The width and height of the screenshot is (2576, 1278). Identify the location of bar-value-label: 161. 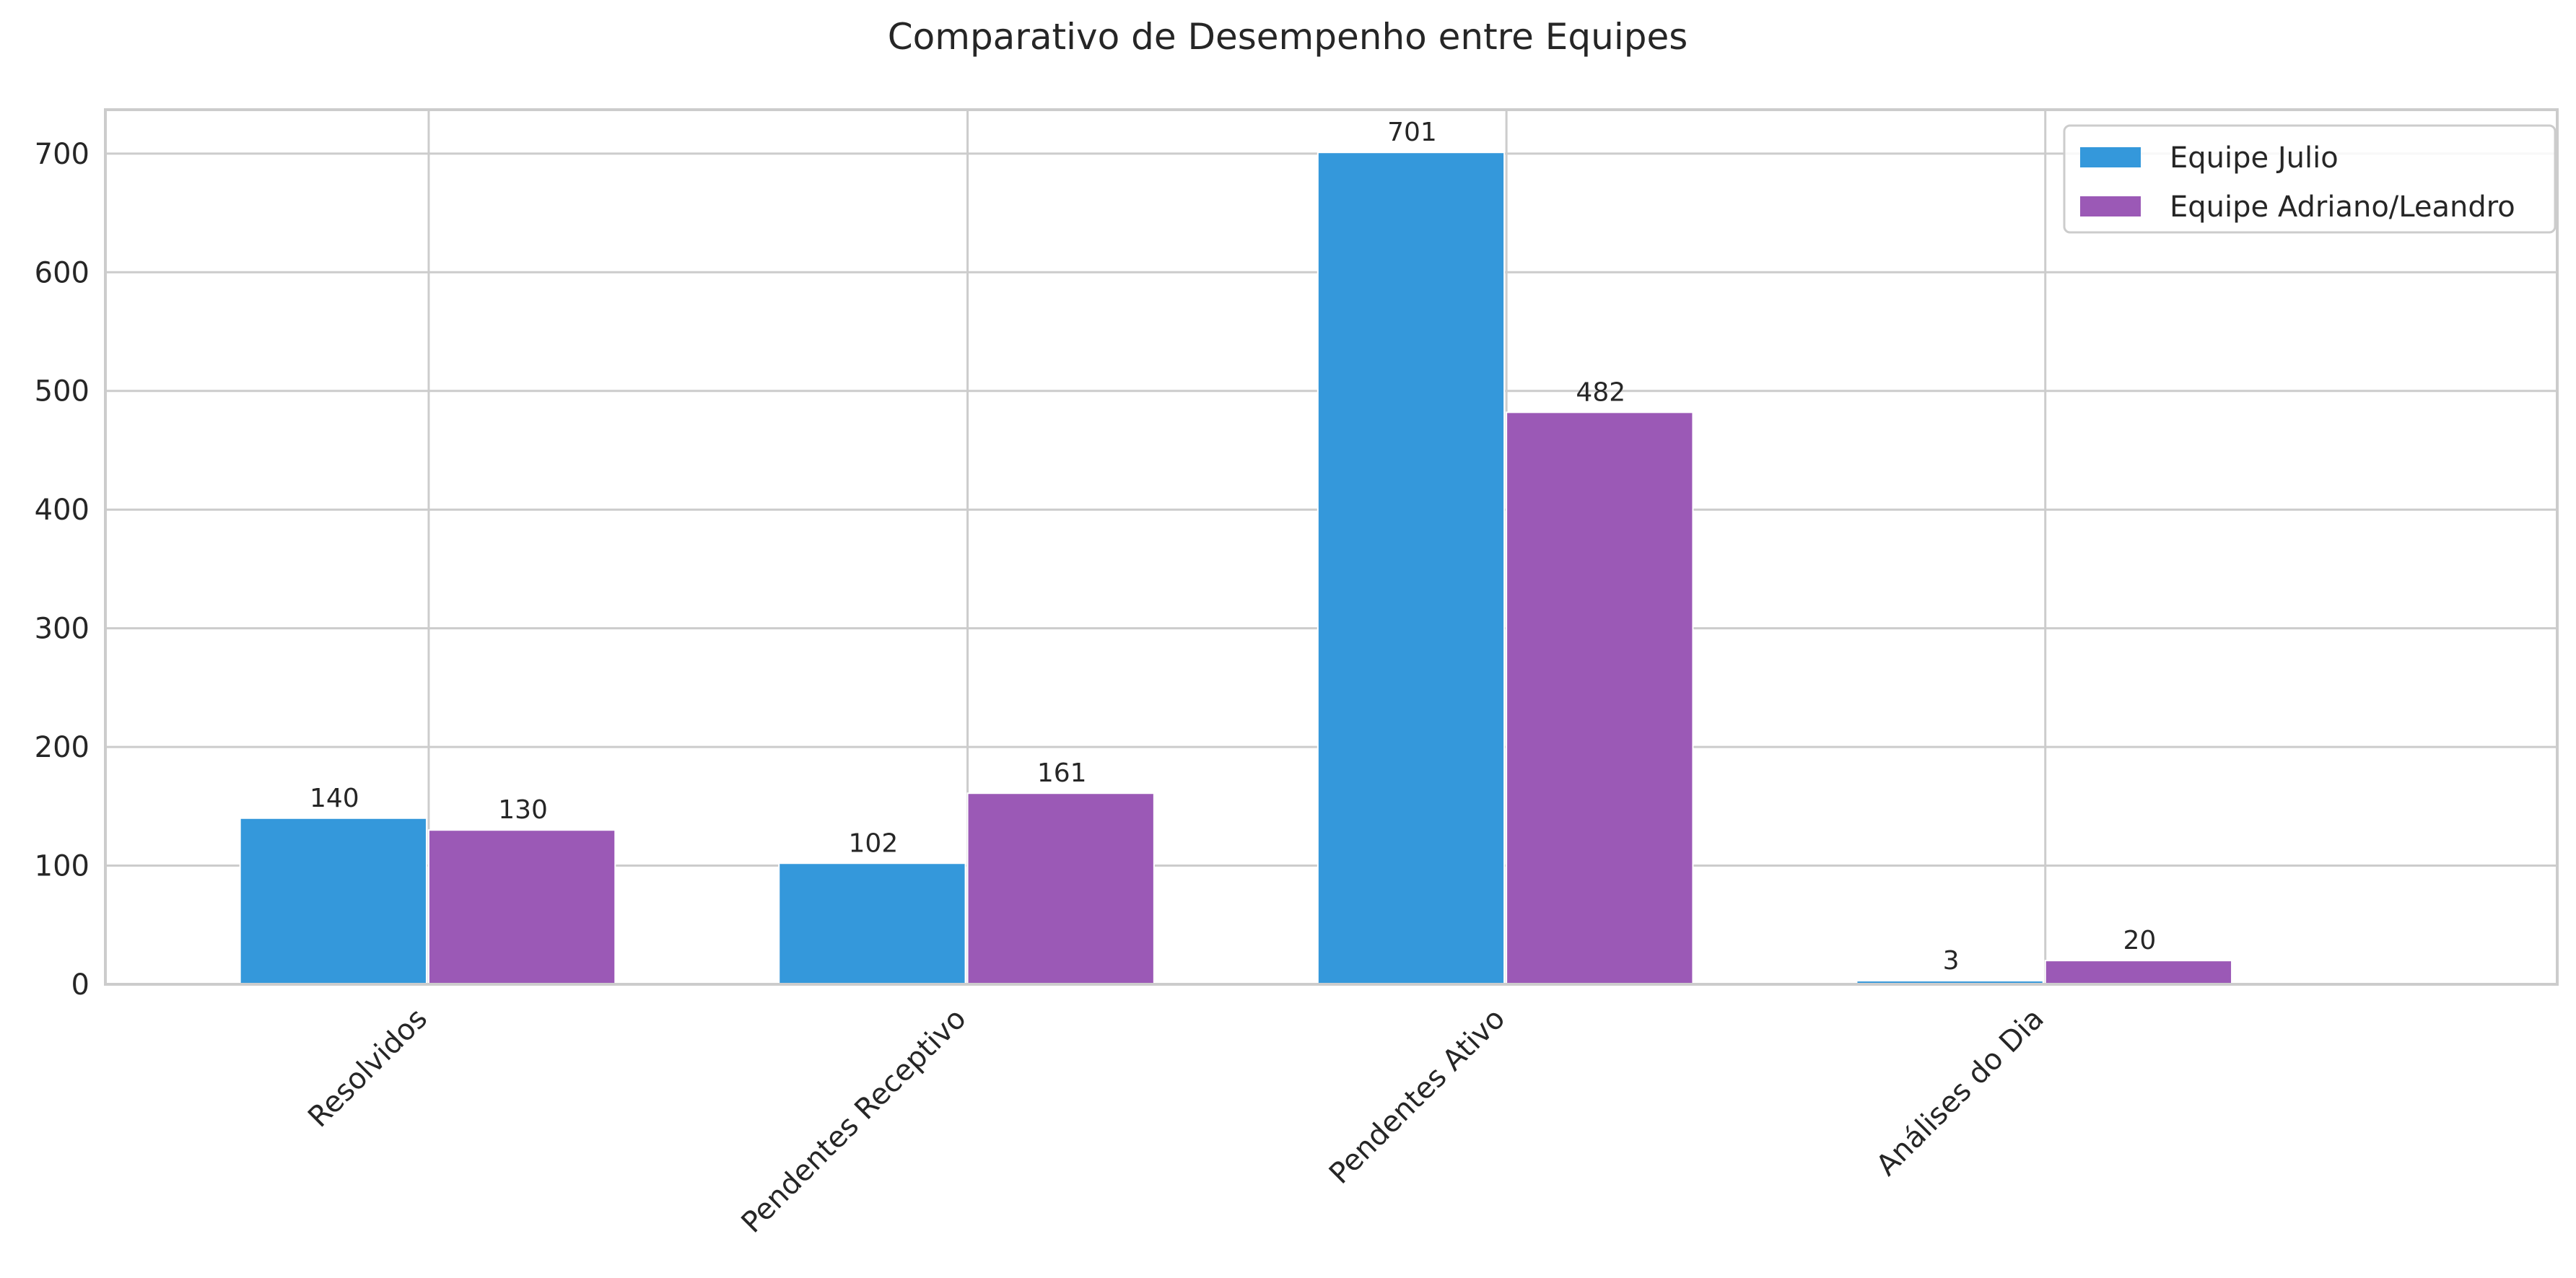
(1062, 773).